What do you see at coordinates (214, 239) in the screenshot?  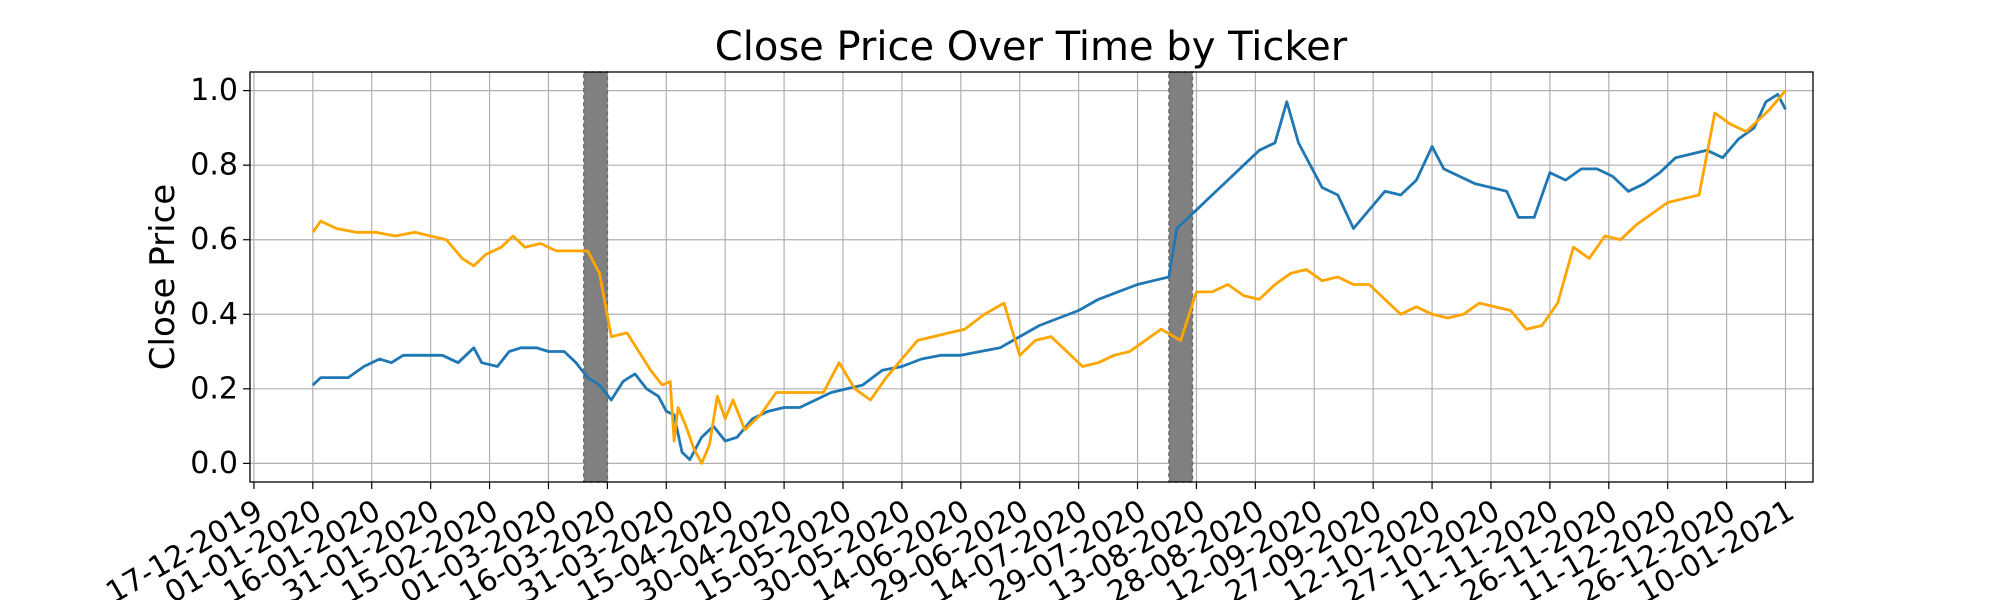 I see `y-tick-label: 0.6` at bounding box center [214, 239].